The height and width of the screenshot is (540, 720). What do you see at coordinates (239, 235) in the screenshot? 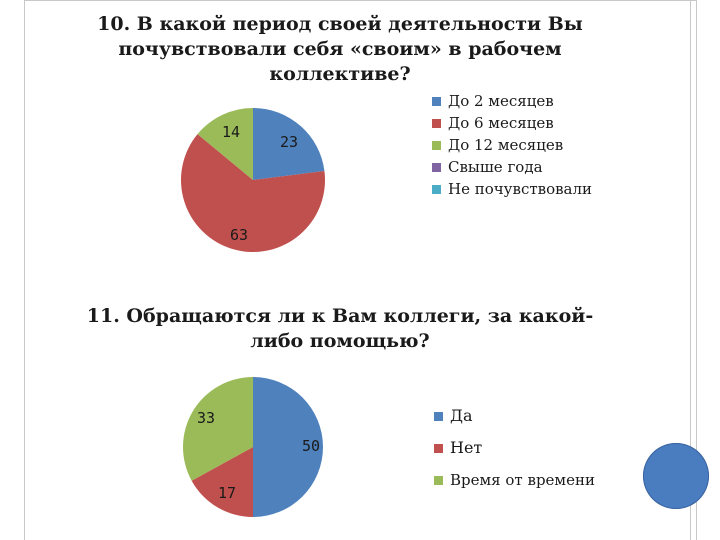
I see `data-label: 63` at bounding box center [239, 235].